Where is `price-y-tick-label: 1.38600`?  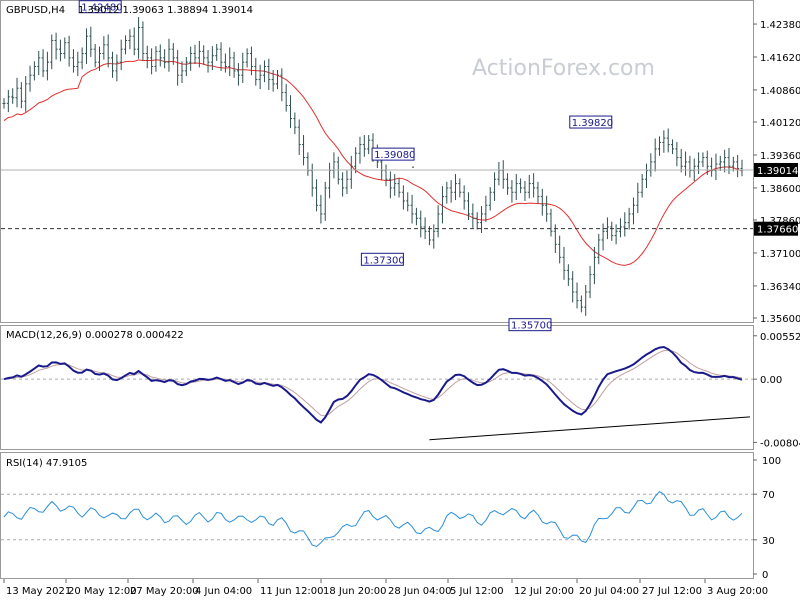
price-y-tick-label: 1.38600 is located at coordinates (780, 189).